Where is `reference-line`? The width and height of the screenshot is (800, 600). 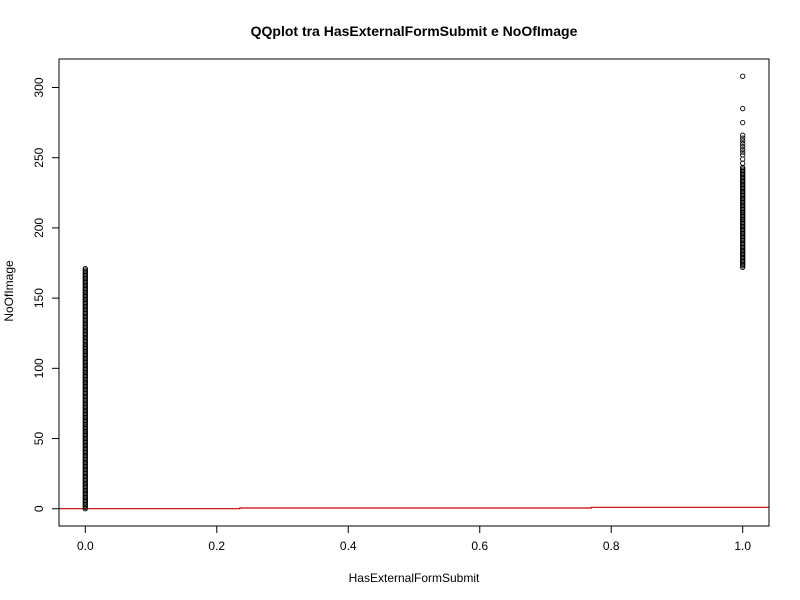
reference-line is located at coordinates (414, 508).